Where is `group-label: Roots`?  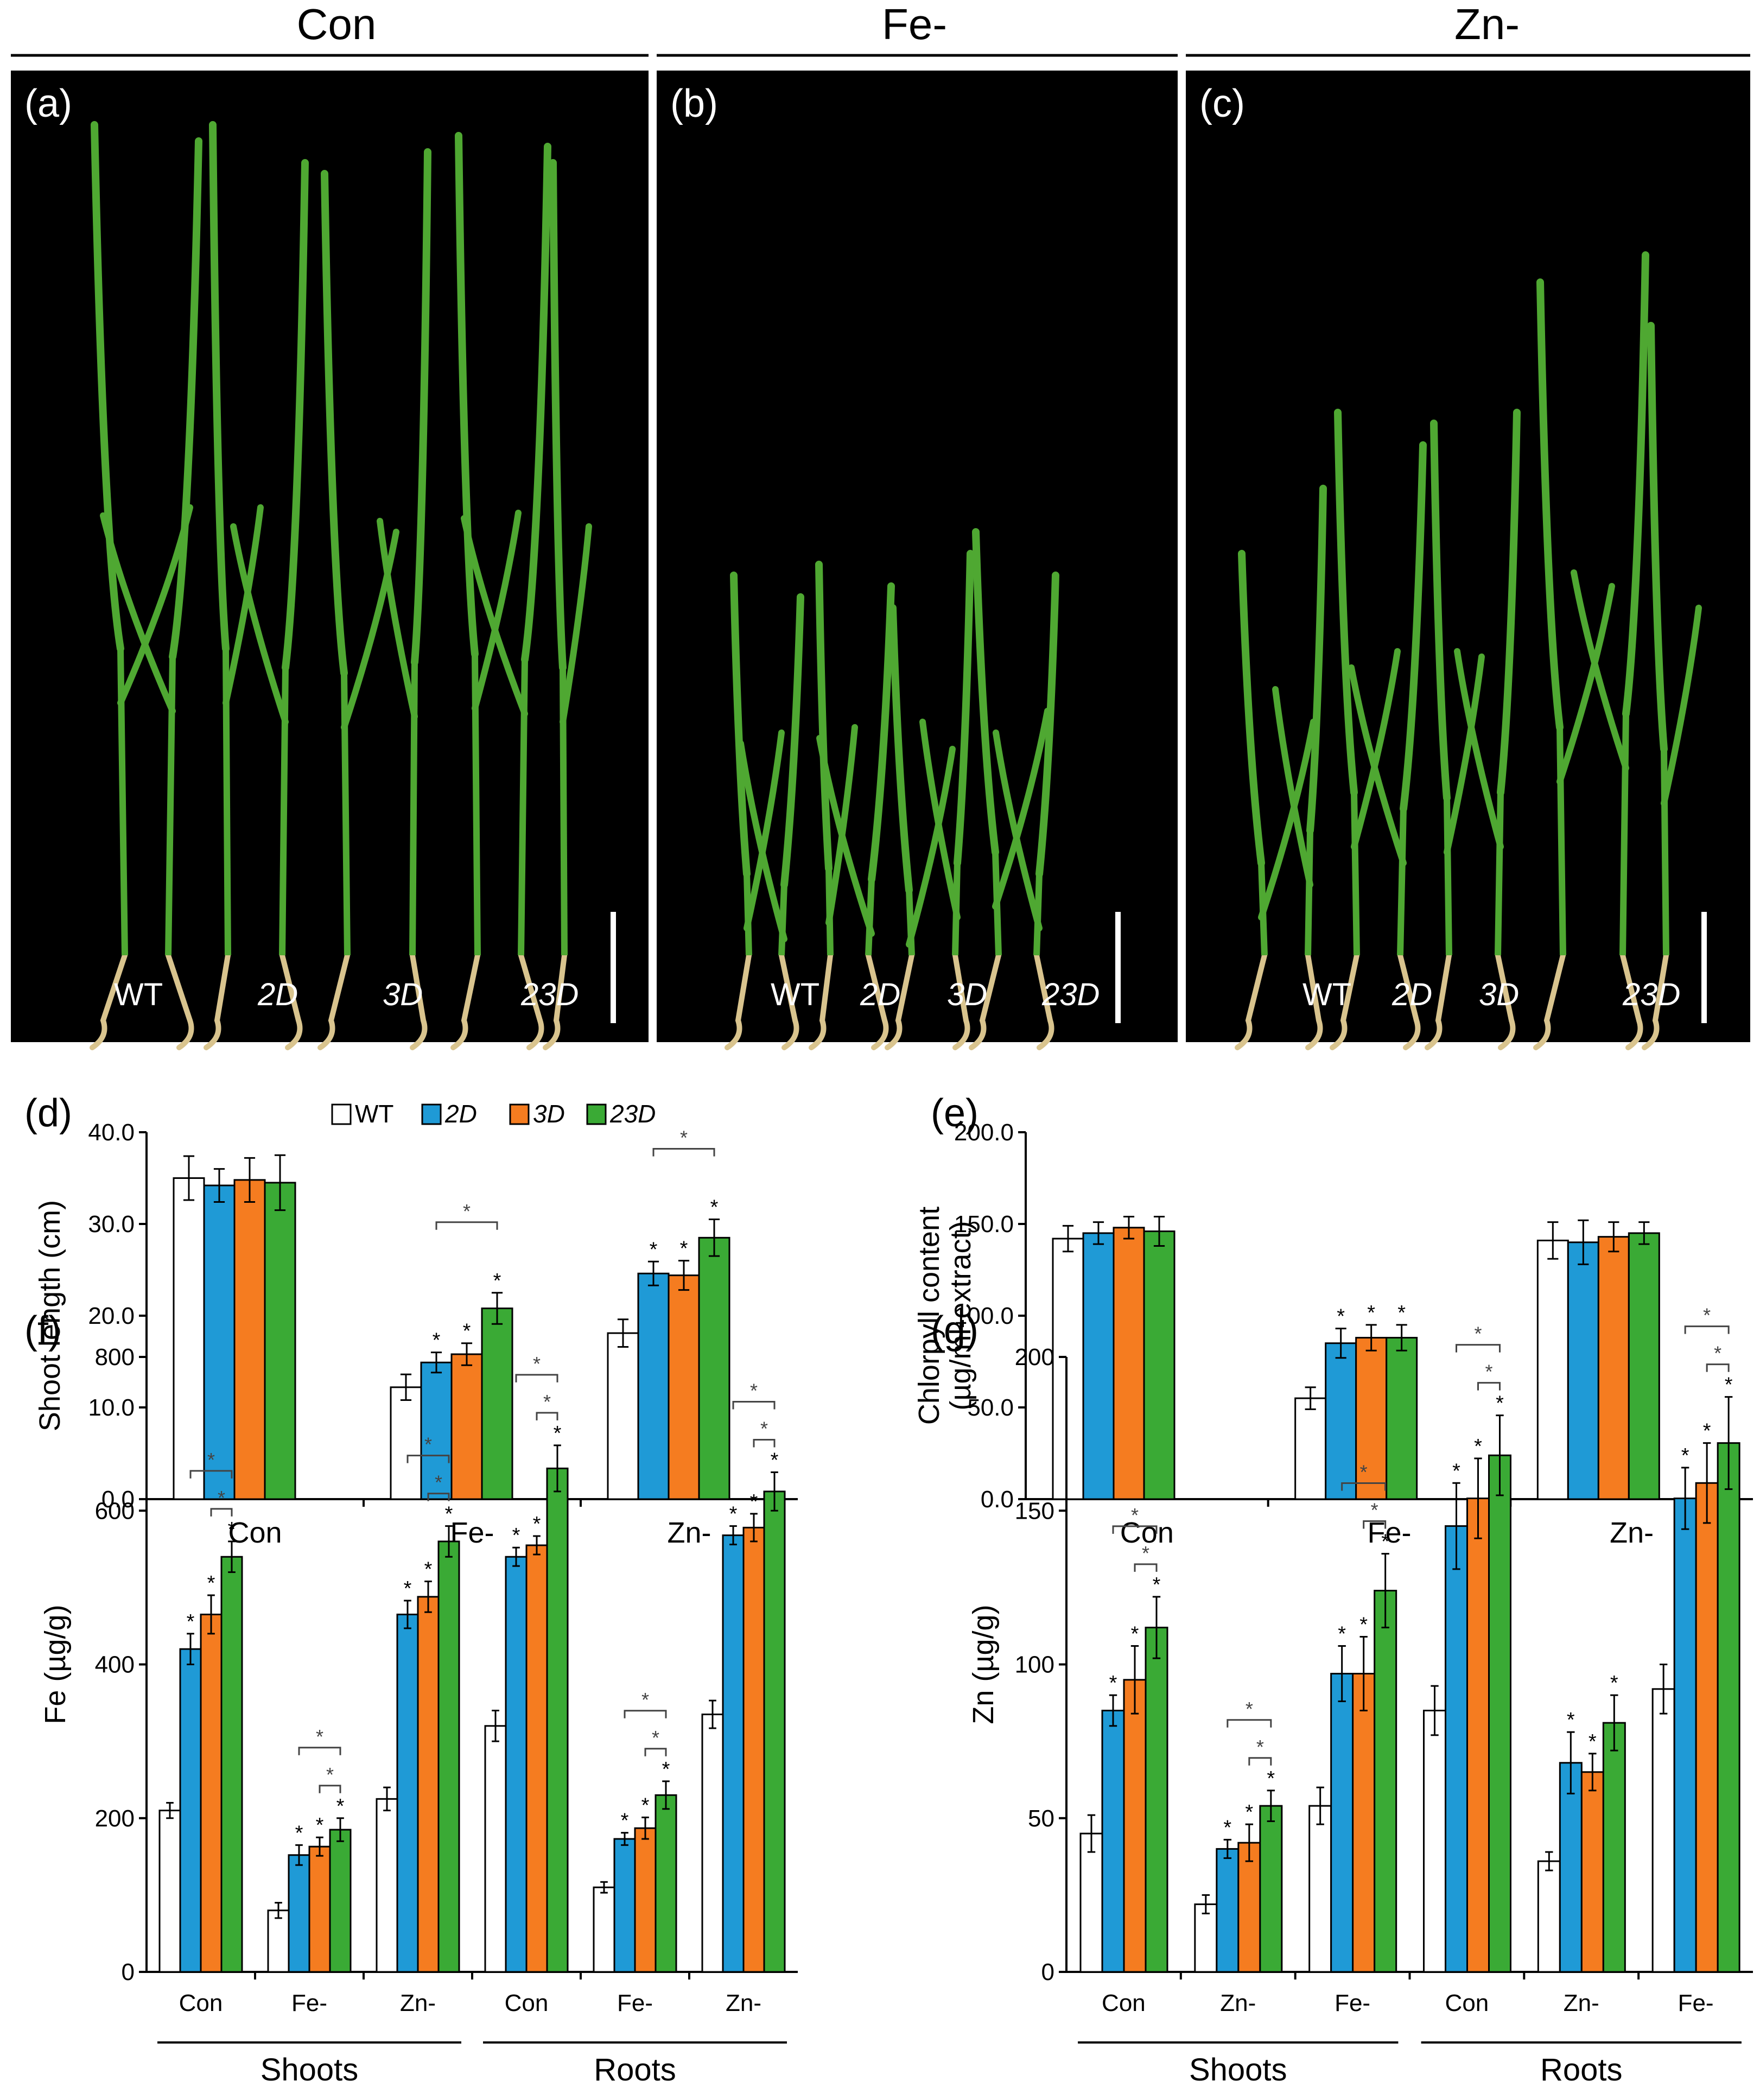
group-label: Roots is located at coordinates (1581, 2070).